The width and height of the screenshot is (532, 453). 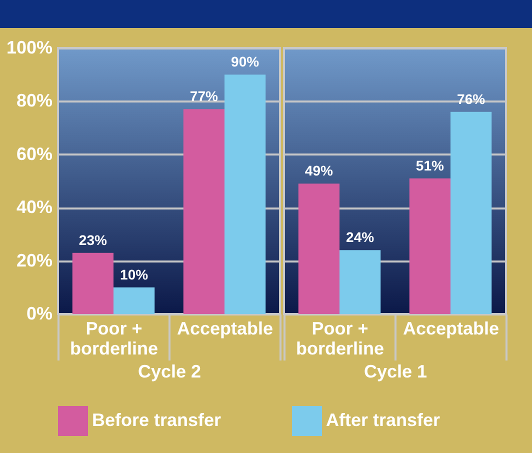 I want to click on data-label: 24%, so click(x=360, y=237).